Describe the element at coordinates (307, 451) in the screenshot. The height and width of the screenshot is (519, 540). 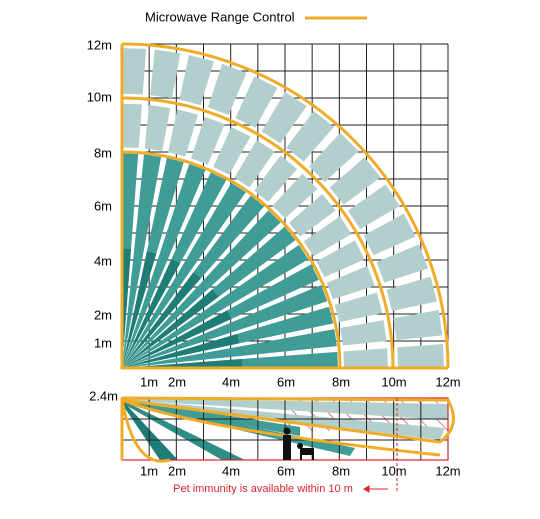
I see `pet-body` at that location.